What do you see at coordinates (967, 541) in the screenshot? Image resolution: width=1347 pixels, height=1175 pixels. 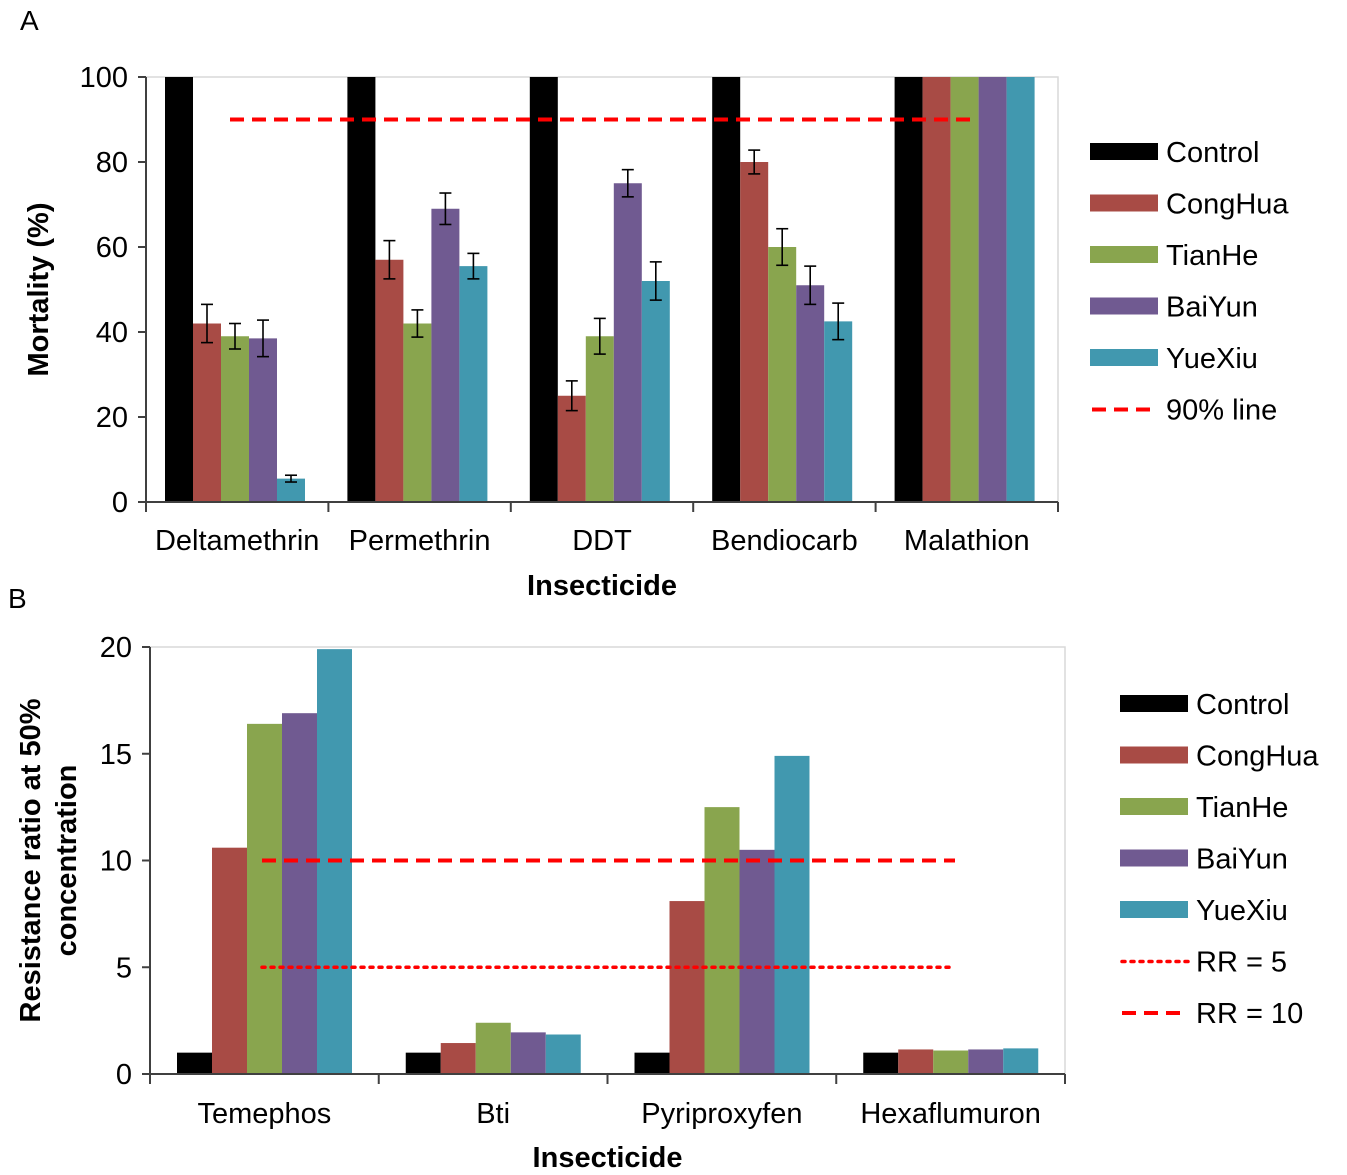 I see `x-tick-label-malathion: Malathion` at bounding box center [967, 541].